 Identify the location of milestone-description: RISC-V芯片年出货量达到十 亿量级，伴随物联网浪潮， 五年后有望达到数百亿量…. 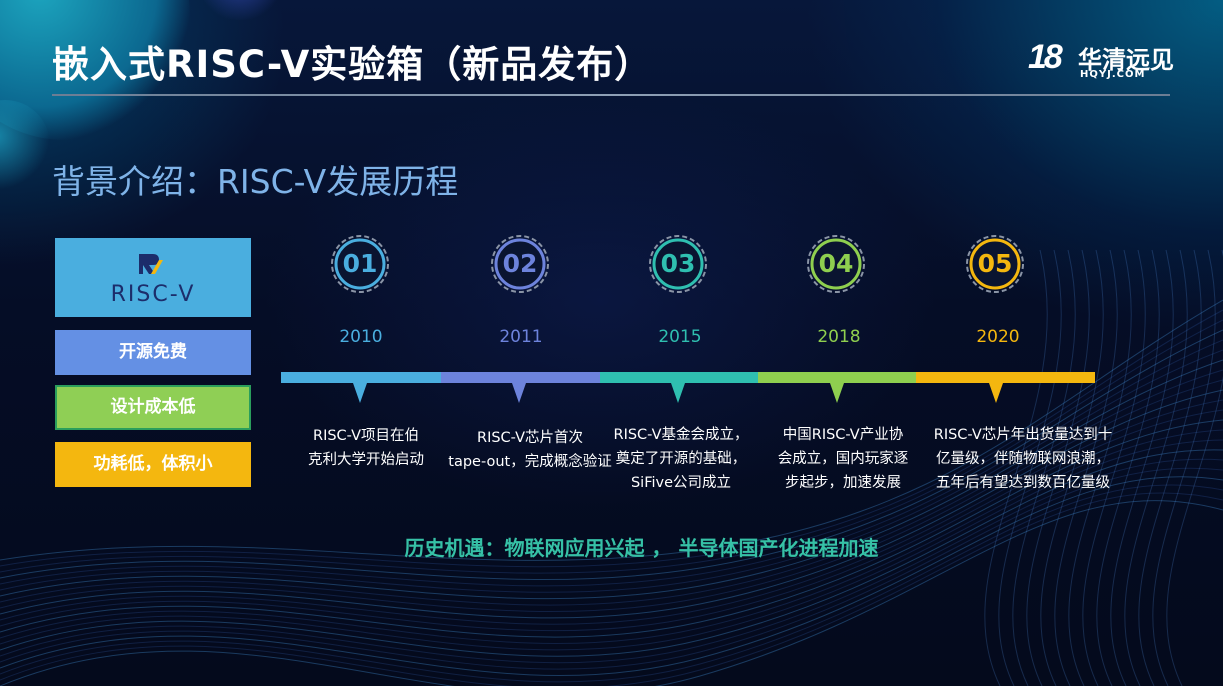
(1023, 459).